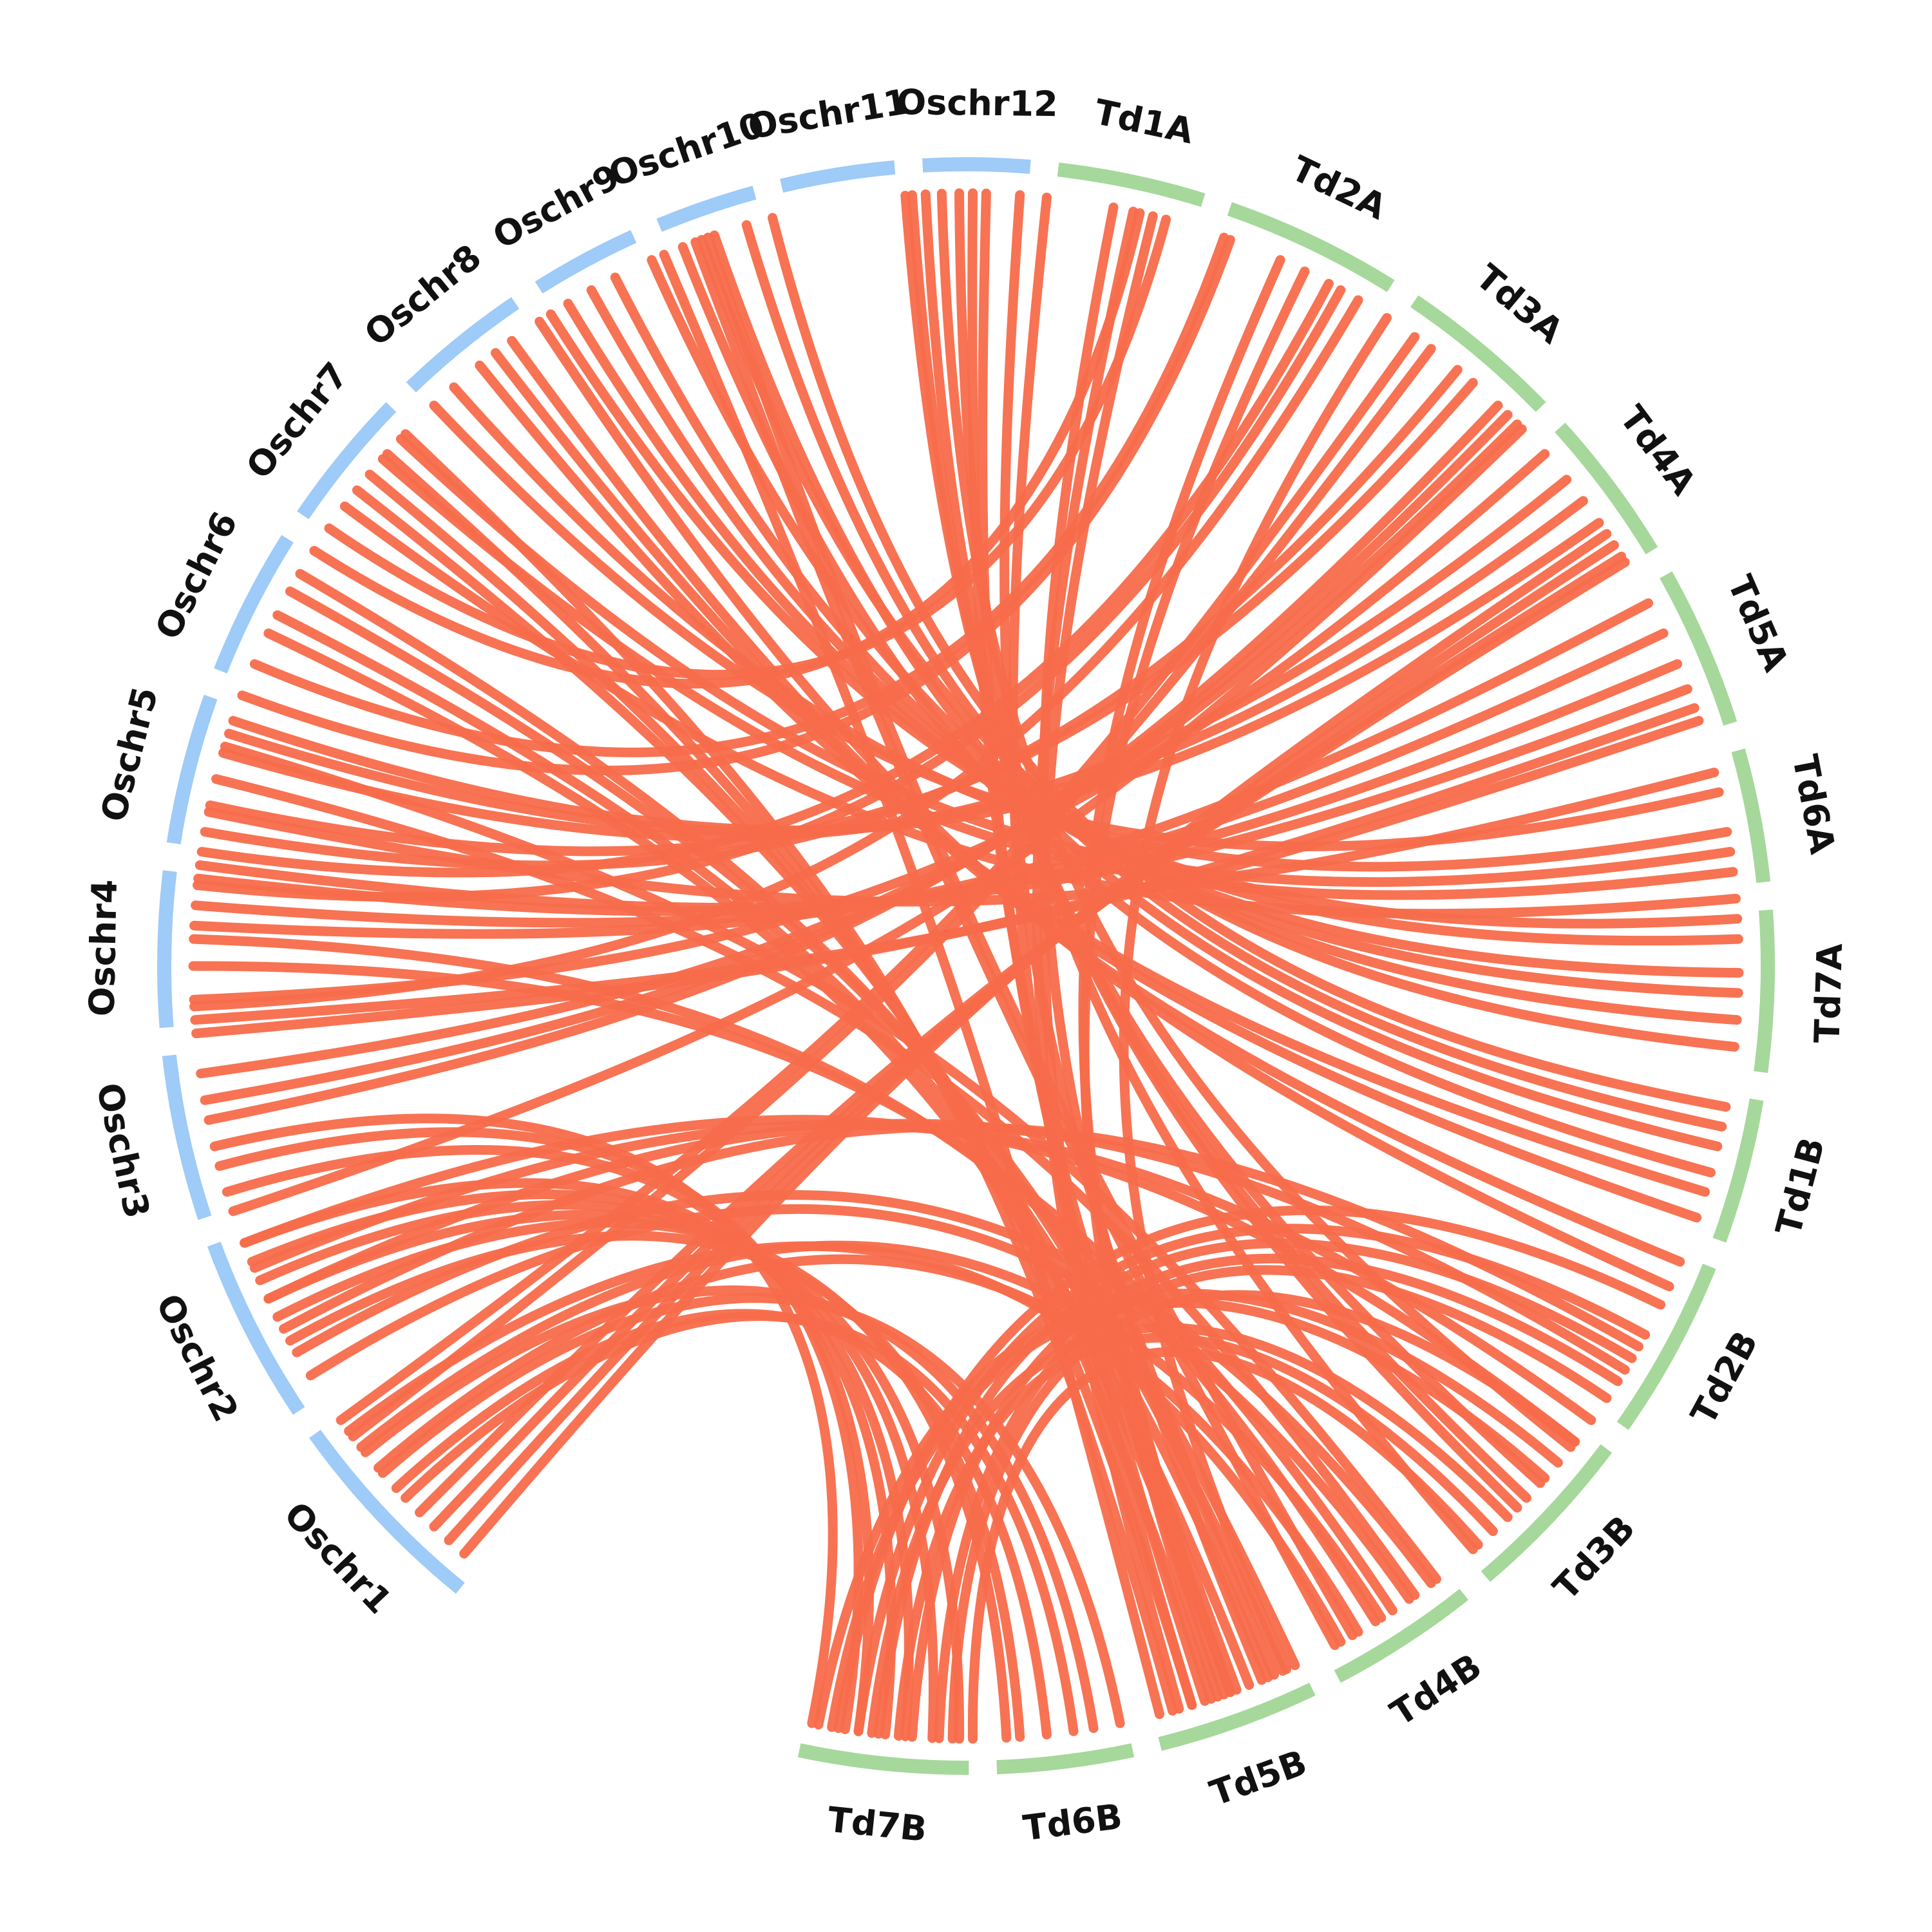 The image size is (1932, 1932). I want to click on chromosome-arc-oschr12, so click(976, 166).